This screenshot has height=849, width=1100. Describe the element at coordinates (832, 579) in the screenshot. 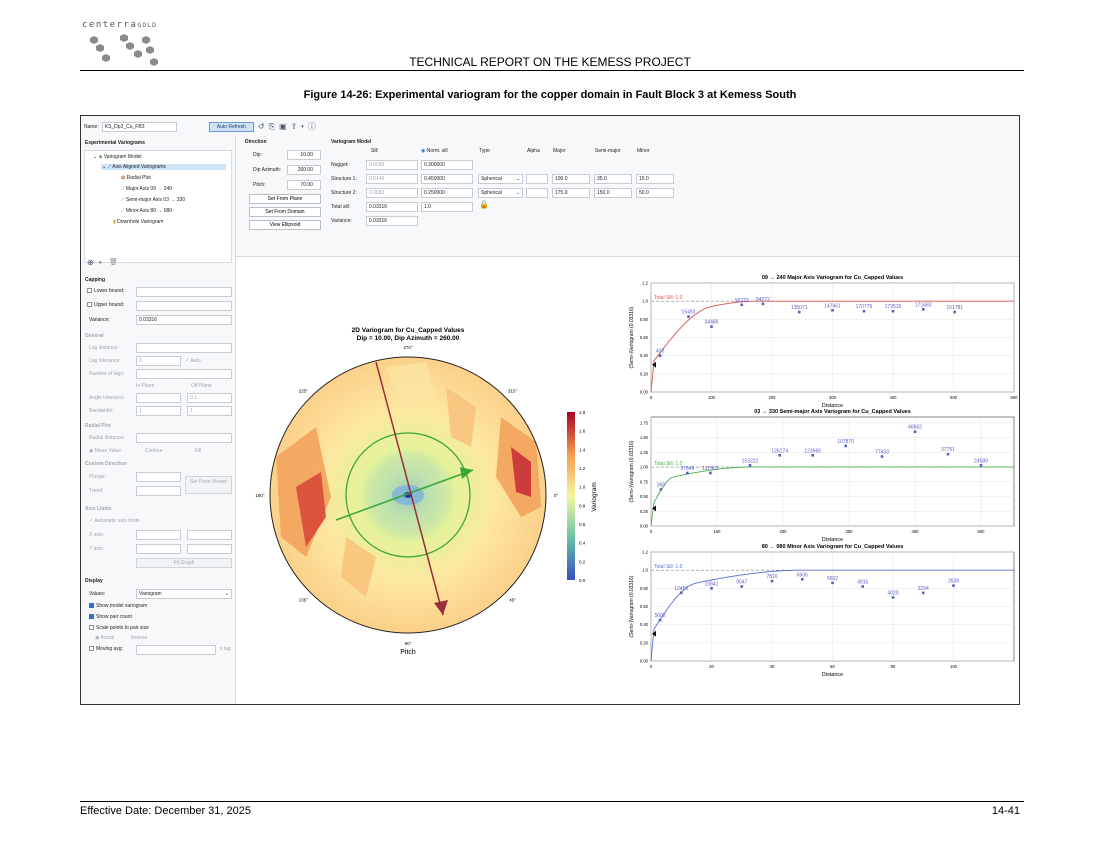

I see `pair-count-label: 5652` at that location.